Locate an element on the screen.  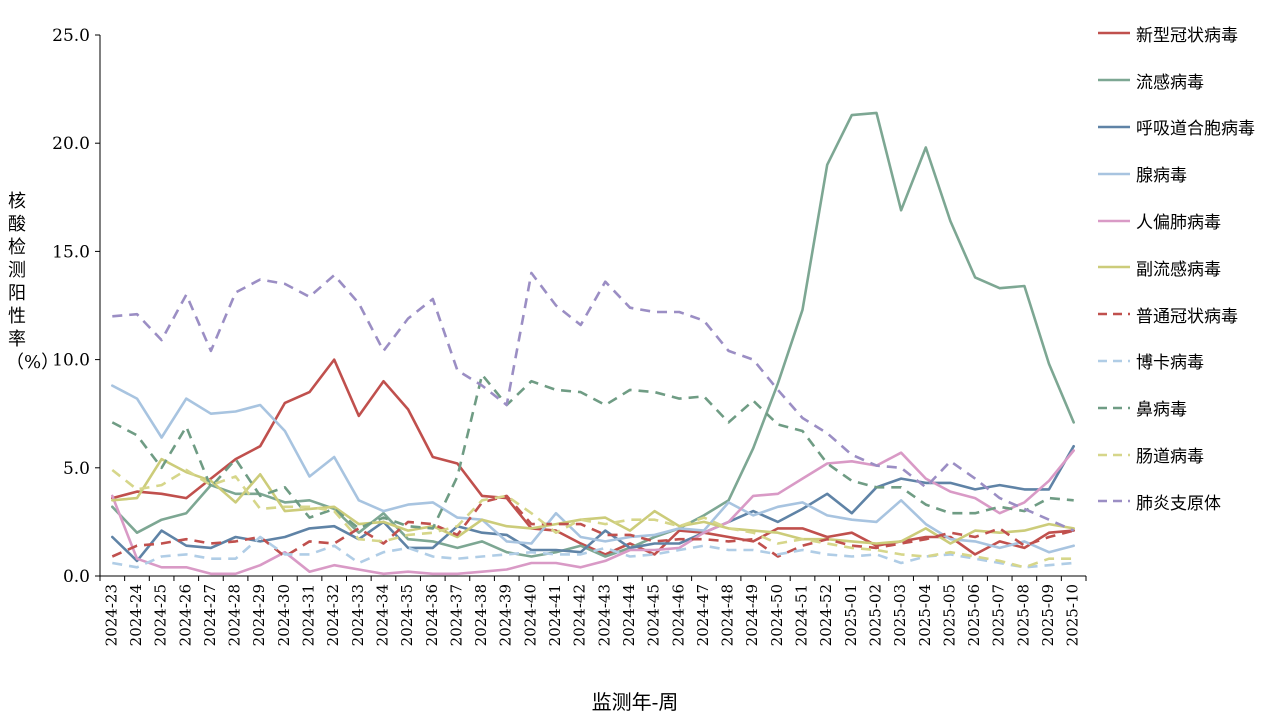
x-tick-label: 2024-41 is located at coordinates (555, 615).